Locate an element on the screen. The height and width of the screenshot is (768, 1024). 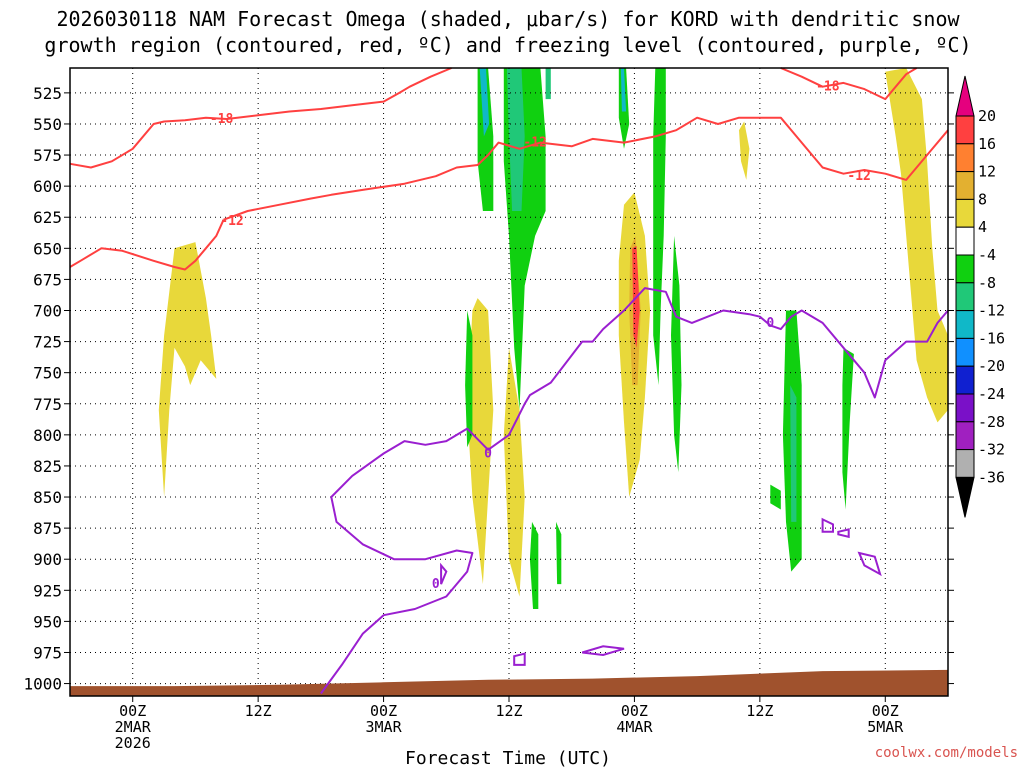
colorbar-label: -12 is located at coordinates (991, 311).